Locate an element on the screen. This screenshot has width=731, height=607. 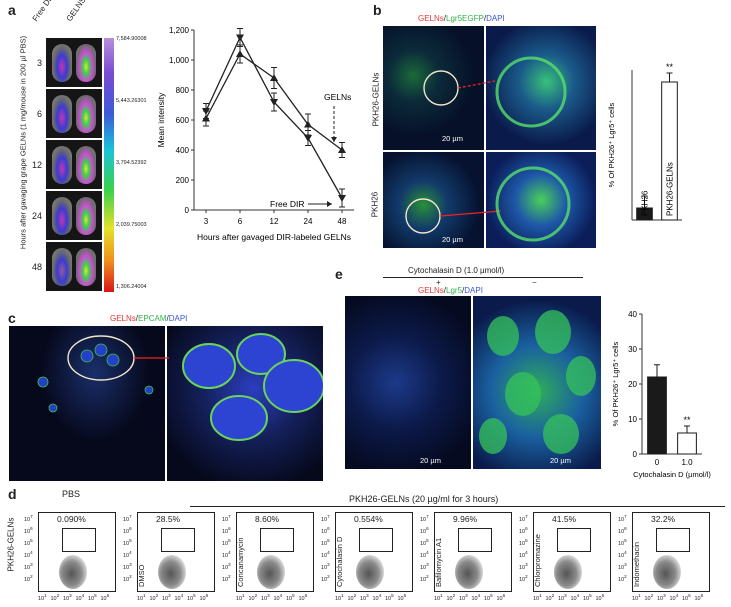
flow-plot-0: 0.090% is located at coordinates (77, 552).